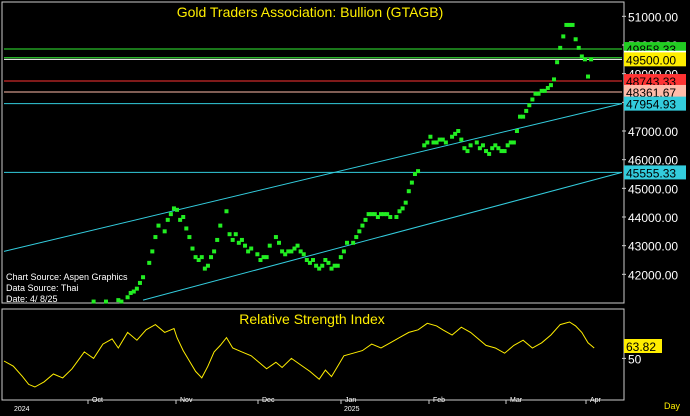 The width and height of the screenshot is (690, 416). Describe the element at coordinates (651, 173) in the screenshot. I see `level-label: 45555.33` at that location.